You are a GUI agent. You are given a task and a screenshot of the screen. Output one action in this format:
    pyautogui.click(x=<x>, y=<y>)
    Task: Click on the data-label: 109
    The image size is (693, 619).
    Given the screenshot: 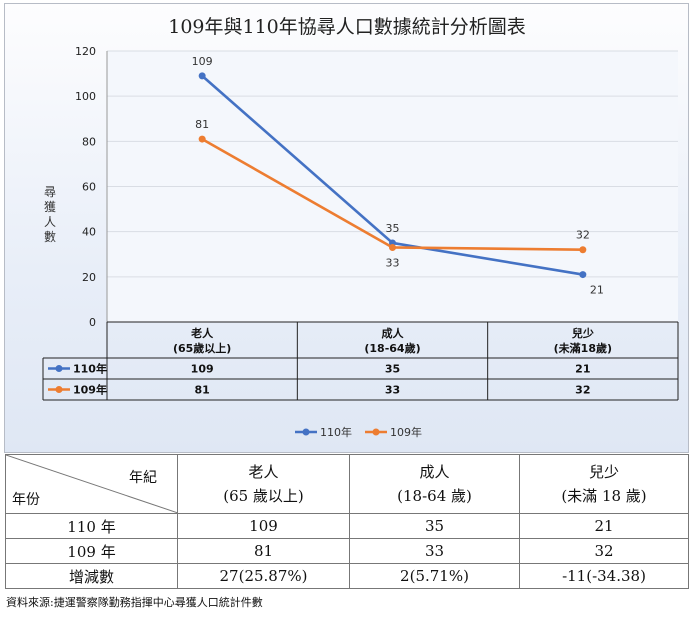 What is the action you would take?
    pyautogui.click(x=202, y=61)
    